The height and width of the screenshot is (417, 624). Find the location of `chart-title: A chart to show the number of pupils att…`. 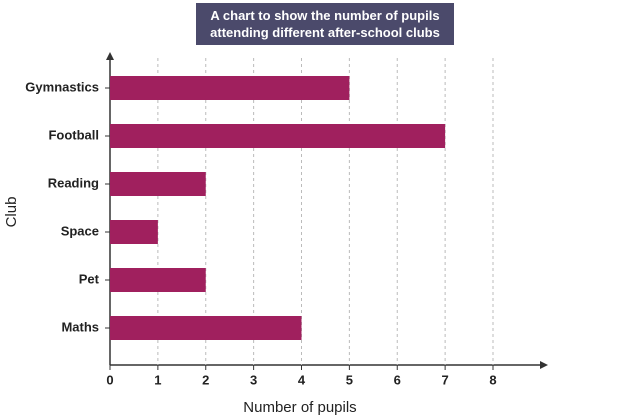

chart-title: A chart to show the number of pupils att… is located at coordinates (325, 24).